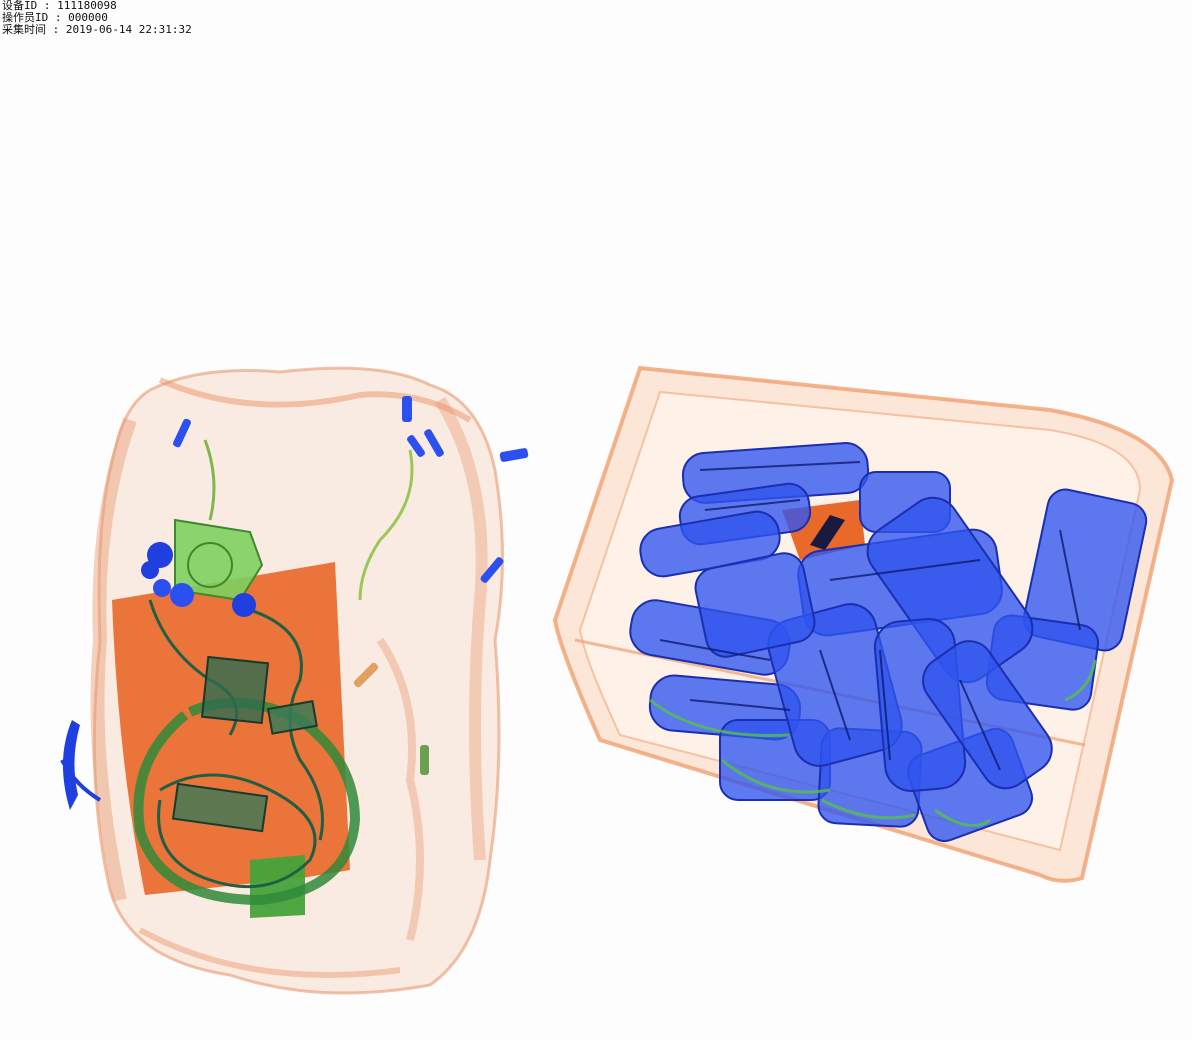 The image size is (1192, 1040). What do you see at coordinates (827, 532) in the screenshot?
I see `metal-scrap` at bounding box center [827, 532].